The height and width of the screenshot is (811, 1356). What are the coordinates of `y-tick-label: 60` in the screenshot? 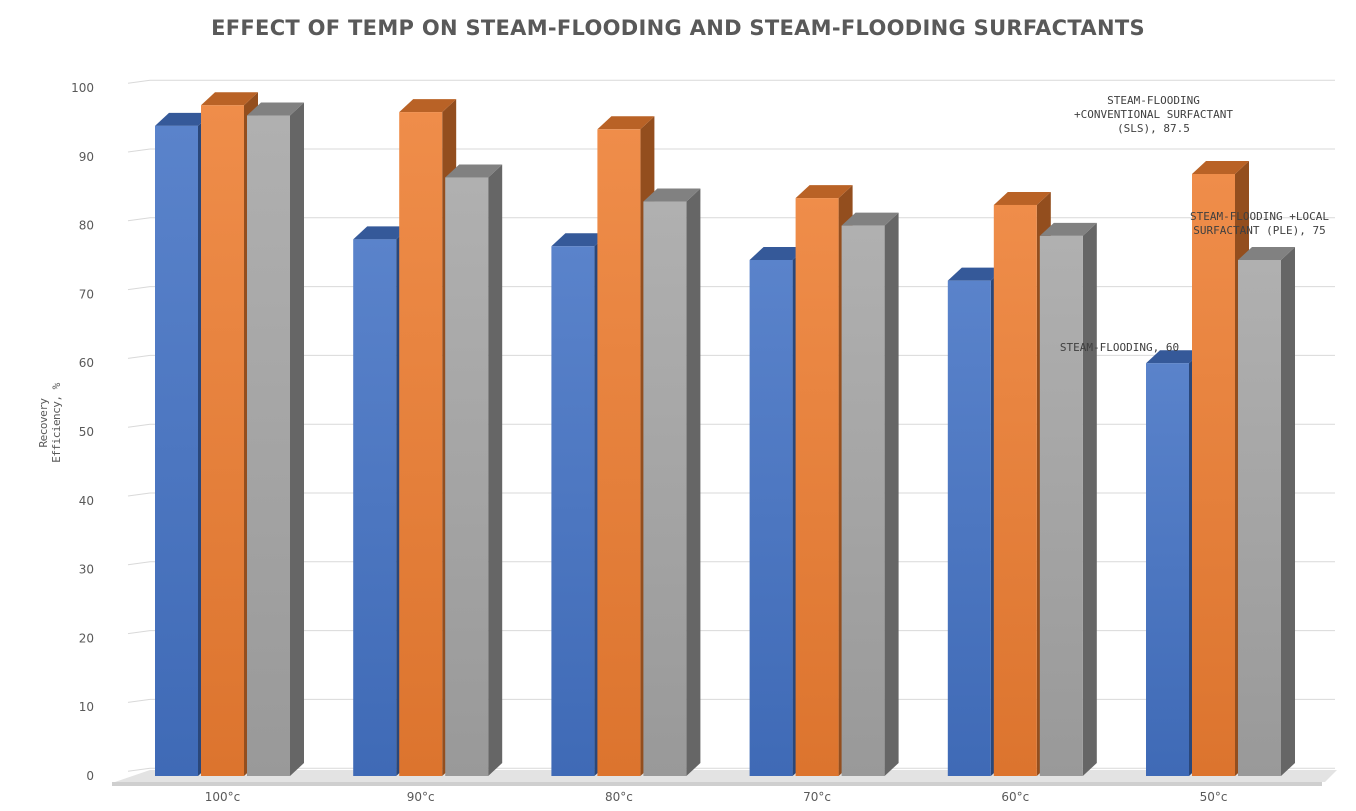 It's located at (86, 363).